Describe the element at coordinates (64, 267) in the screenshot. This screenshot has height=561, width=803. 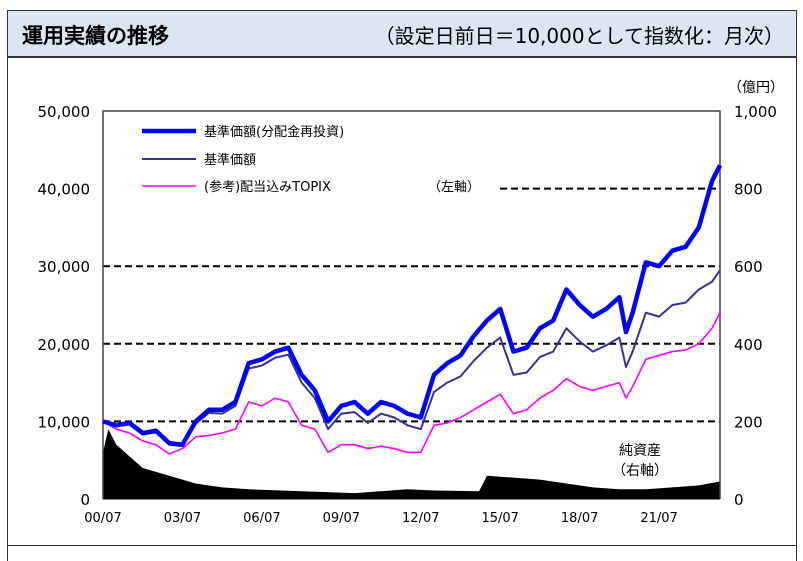
I see `y-tick-label: 30,000` at that location.